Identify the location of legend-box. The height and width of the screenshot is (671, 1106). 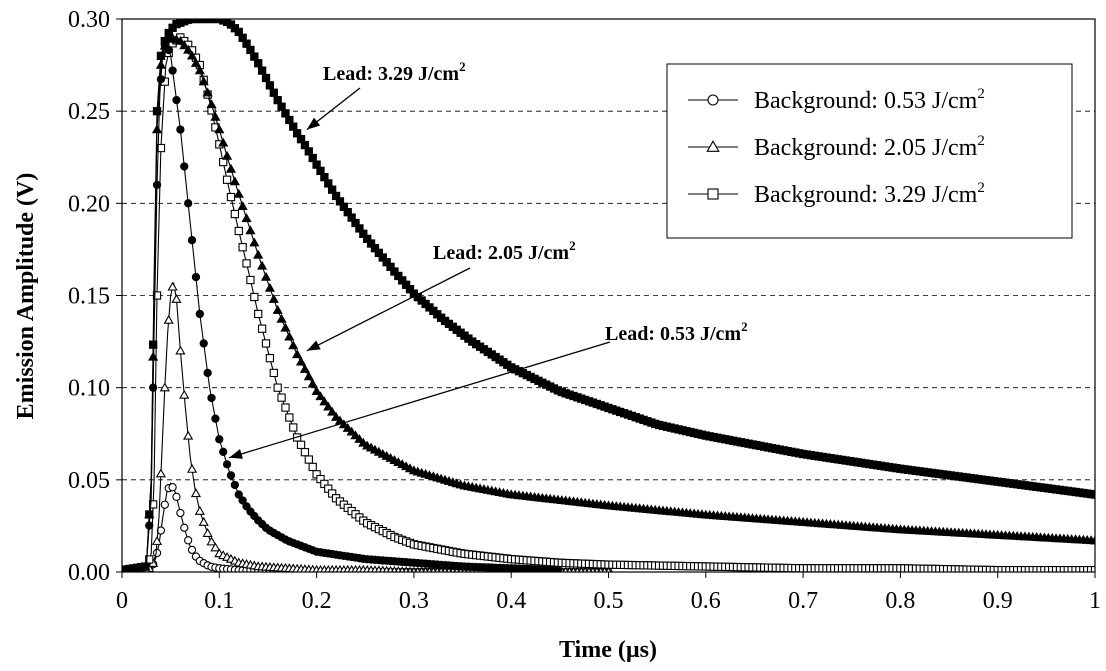
(869, 151).